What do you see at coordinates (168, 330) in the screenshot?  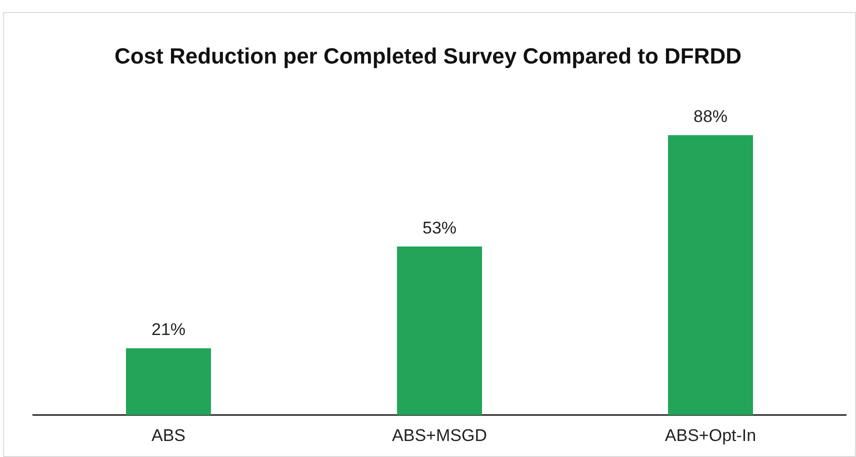 I see `data-label: 21%` at bounding box center [168, 330].